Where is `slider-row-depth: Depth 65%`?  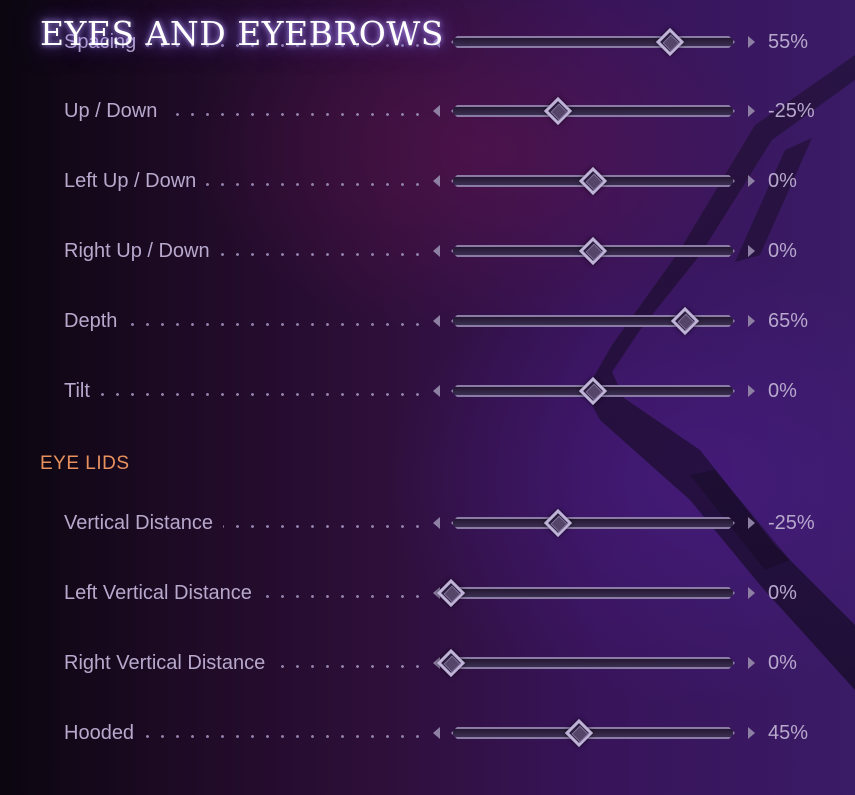 slider-row-depth: Depth 65% is located at coordinates (427, 321).